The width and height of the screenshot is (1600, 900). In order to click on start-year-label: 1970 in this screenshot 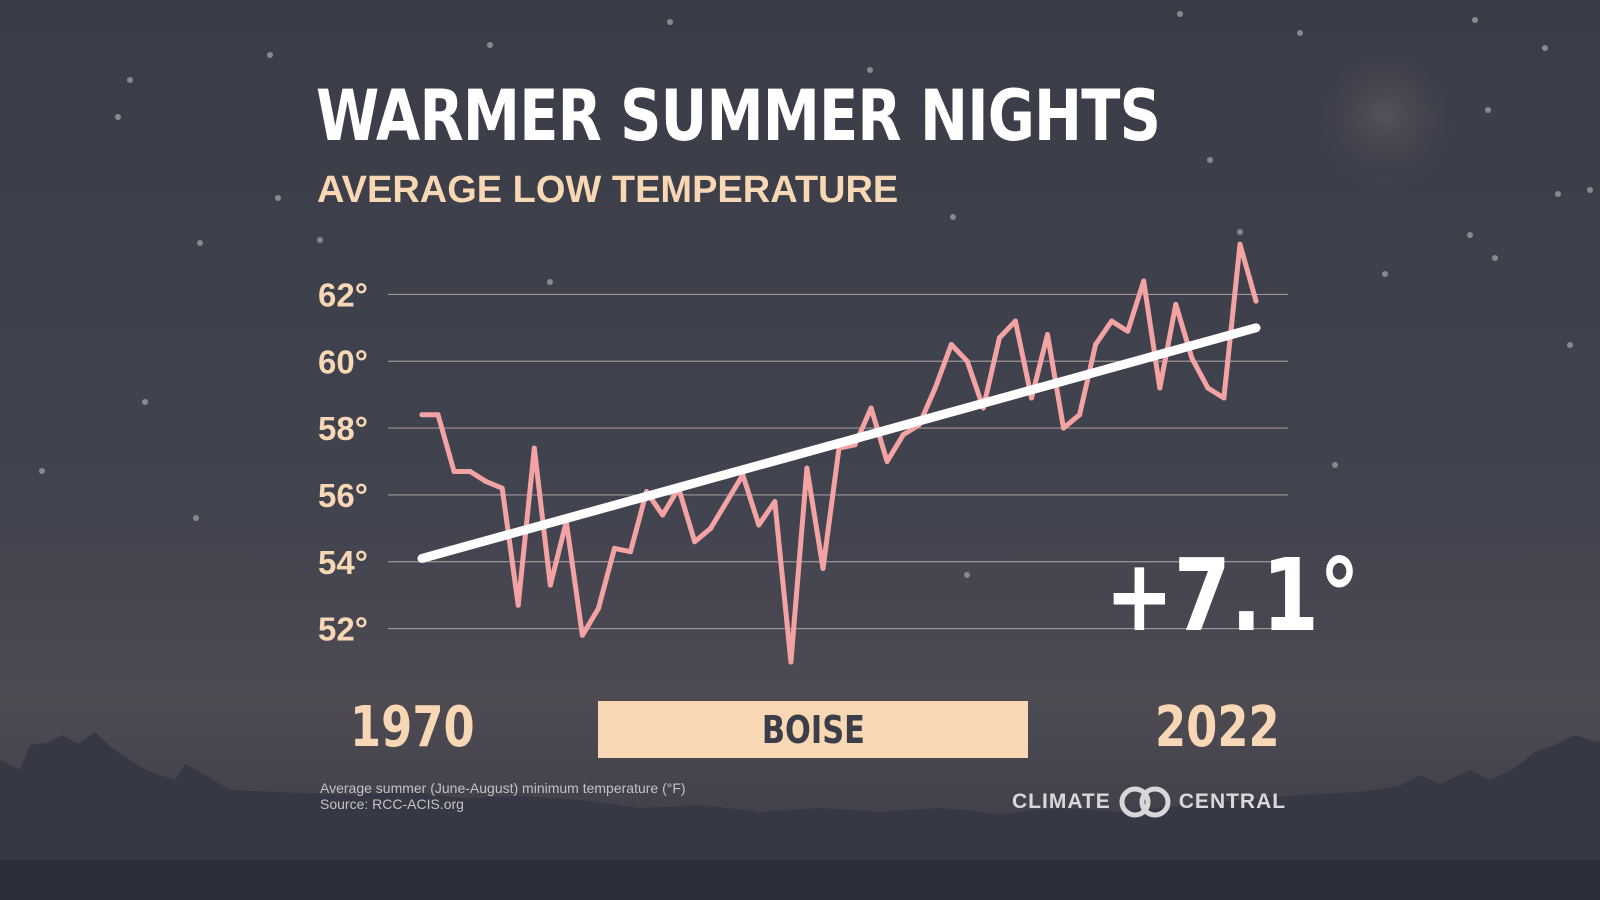, I will do `click(412, 727)`.